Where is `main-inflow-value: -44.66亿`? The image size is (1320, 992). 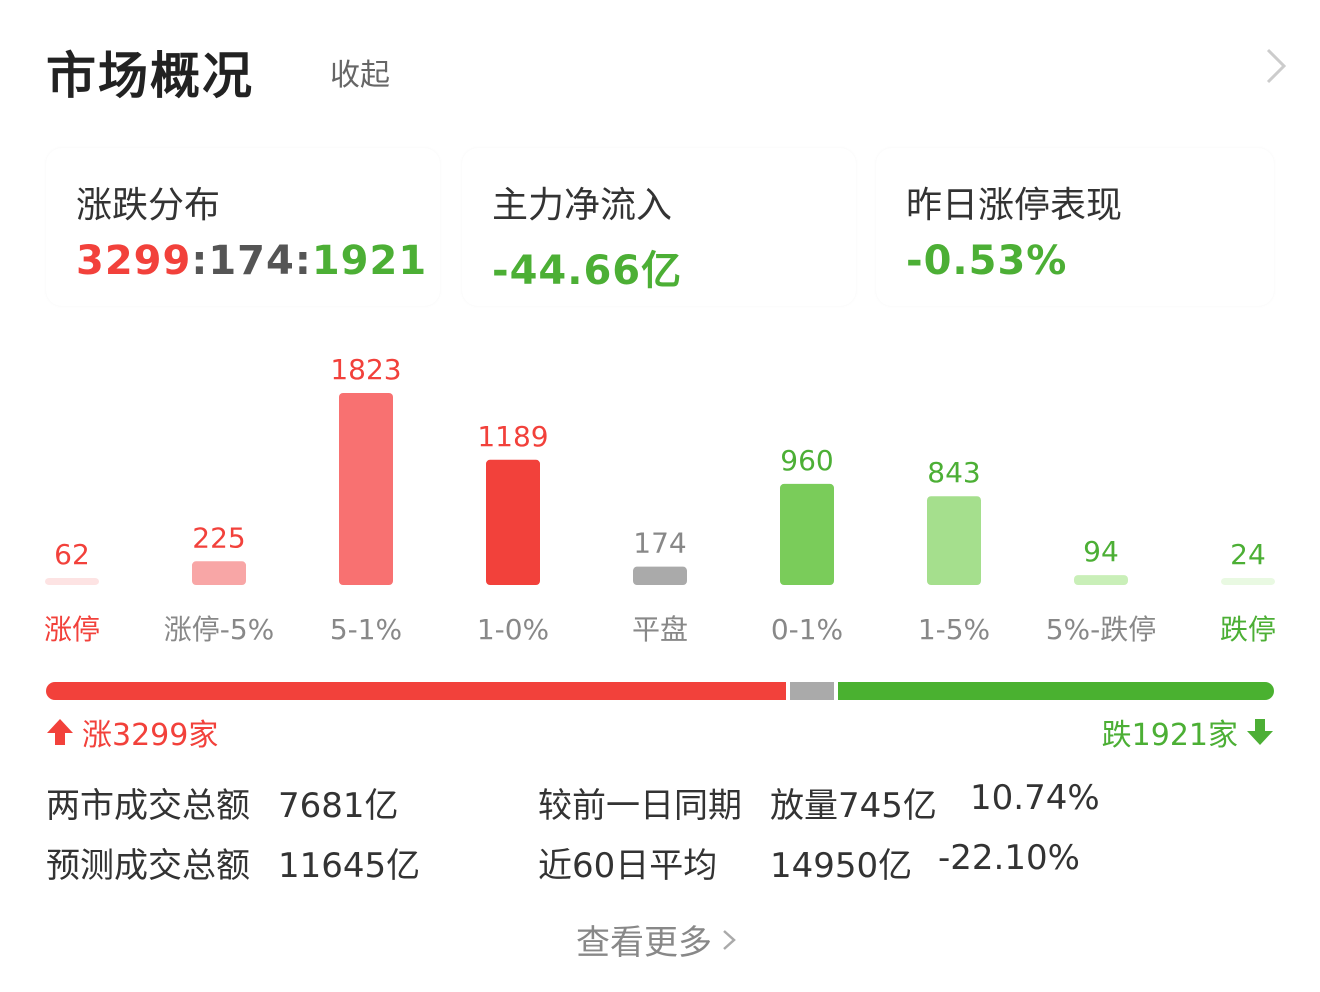
main-inflow-value: -44.66亿 is located at coordinates (587, 271).